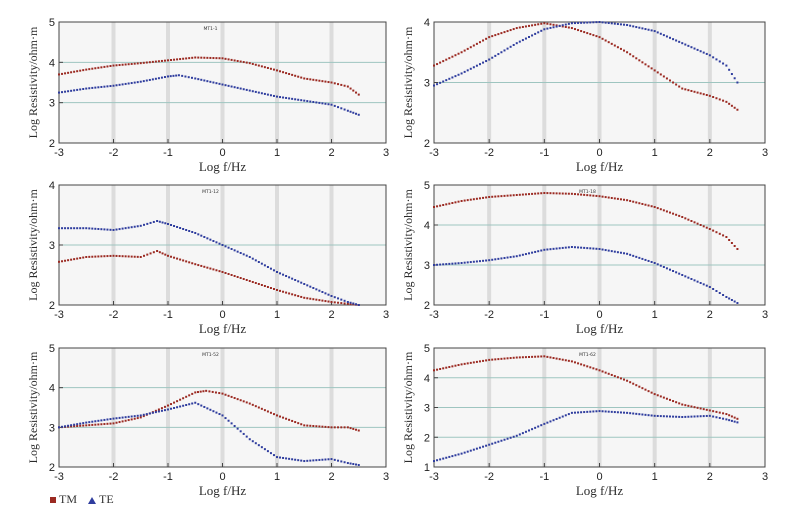 Image resolution: width=787 pixels, height=515 pixels. What do you see at coordinates (52, 23) in the screenshot?
I see `y-tick-label: 5` at bounding box center [52, 23].